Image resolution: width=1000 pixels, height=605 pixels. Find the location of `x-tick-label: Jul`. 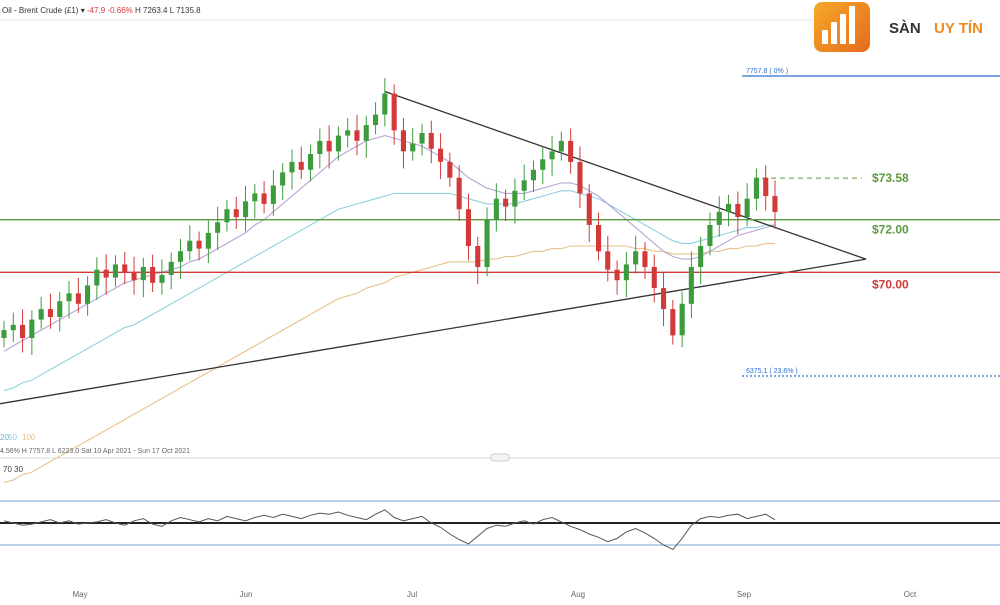

x-tick-label: Jul is located at coordinates (412, 594).